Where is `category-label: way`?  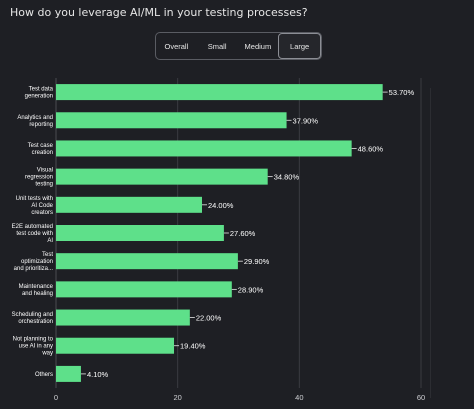 category-label: way is located at coordinates (47, 354).